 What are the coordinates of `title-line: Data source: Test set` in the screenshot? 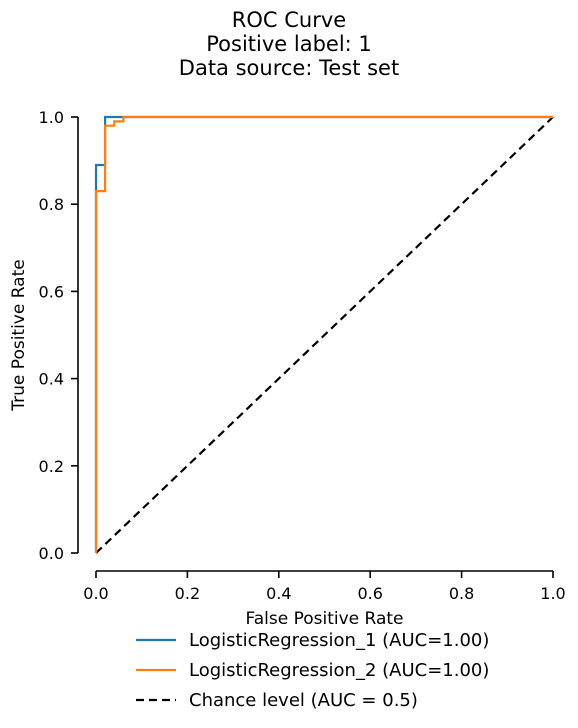 It's located at (289, 68).